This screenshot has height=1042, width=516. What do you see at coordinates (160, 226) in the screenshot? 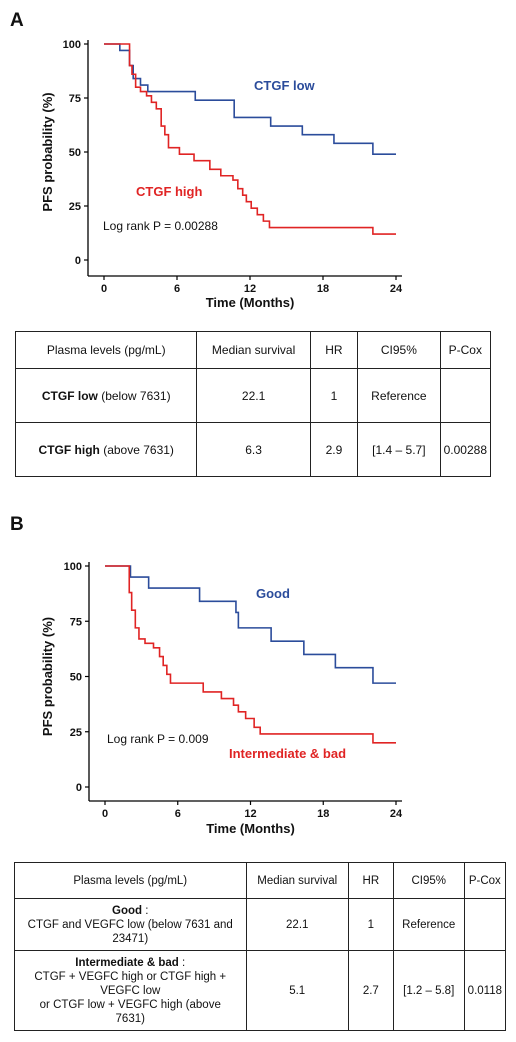
I see `log-rank-annotation: Log rank P = 0.00288` at bounding box center [160, 226].